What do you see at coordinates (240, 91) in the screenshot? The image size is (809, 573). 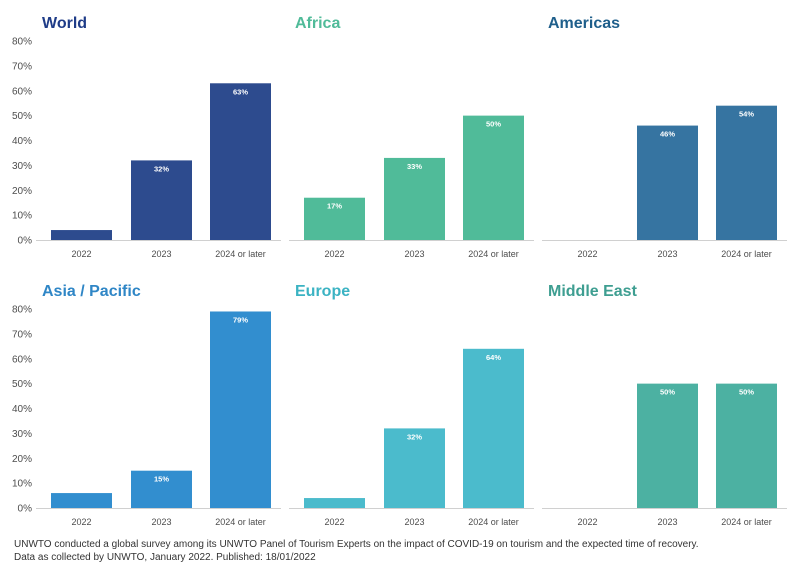 I see `data-label: 63%` at bounding box center [240, 91].